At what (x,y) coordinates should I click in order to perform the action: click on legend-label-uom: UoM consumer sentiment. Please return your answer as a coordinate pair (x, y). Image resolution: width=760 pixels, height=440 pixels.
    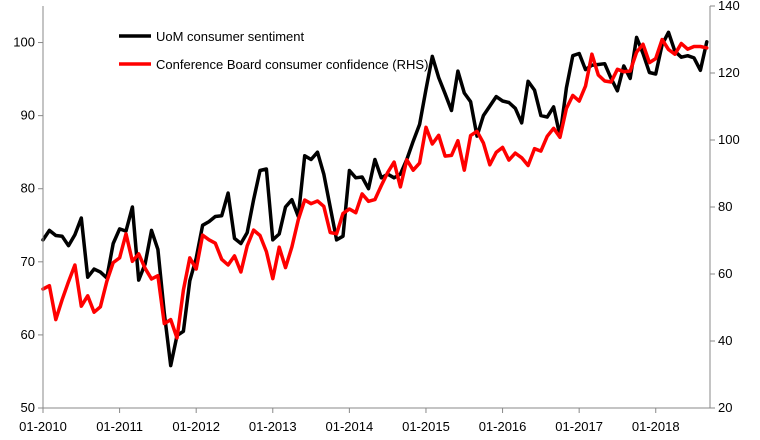
    Looking at the image, I should click on (230, 36).